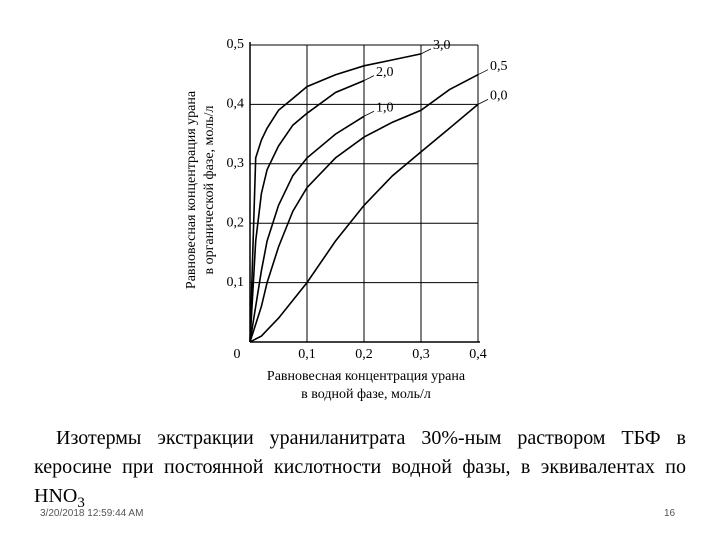 This screenshot has height=540, width=720. What do you see at coordinates (236, 104) in the screenshot?
I see `y-tick-label: 0,4` at bounding box center [236, 104].